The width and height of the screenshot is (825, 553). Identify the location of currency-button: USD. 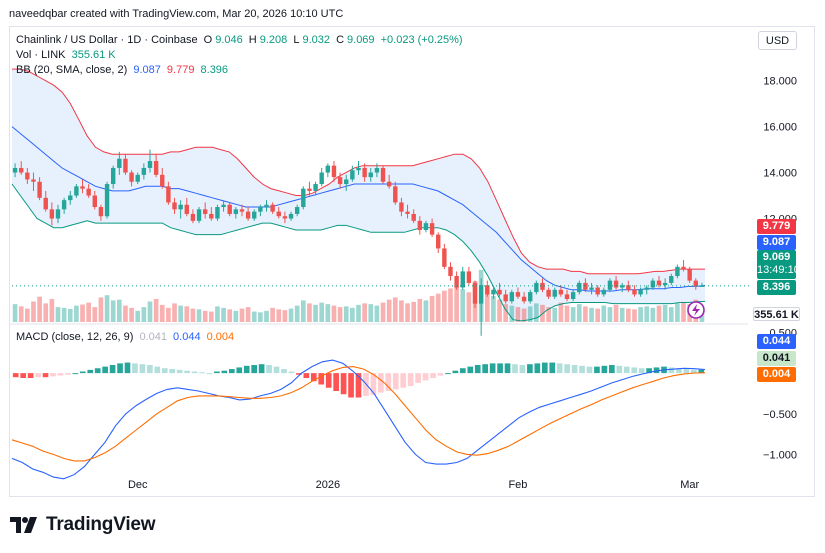
(777, 40).